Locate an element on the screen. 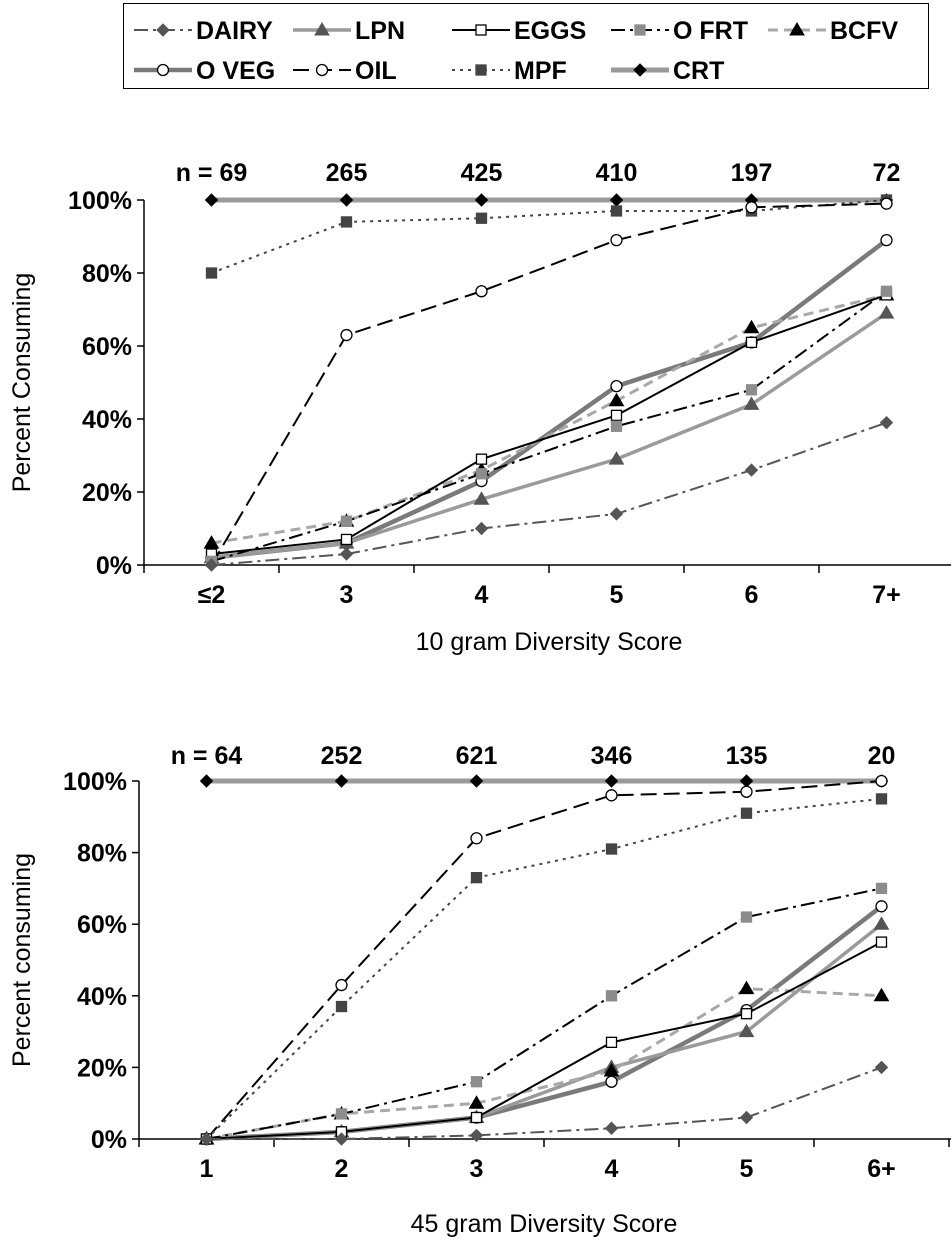 The height and width of the screenshot is (1247, 951). legend-item-bcfv: BCFV is located at coordinates (833, 31).